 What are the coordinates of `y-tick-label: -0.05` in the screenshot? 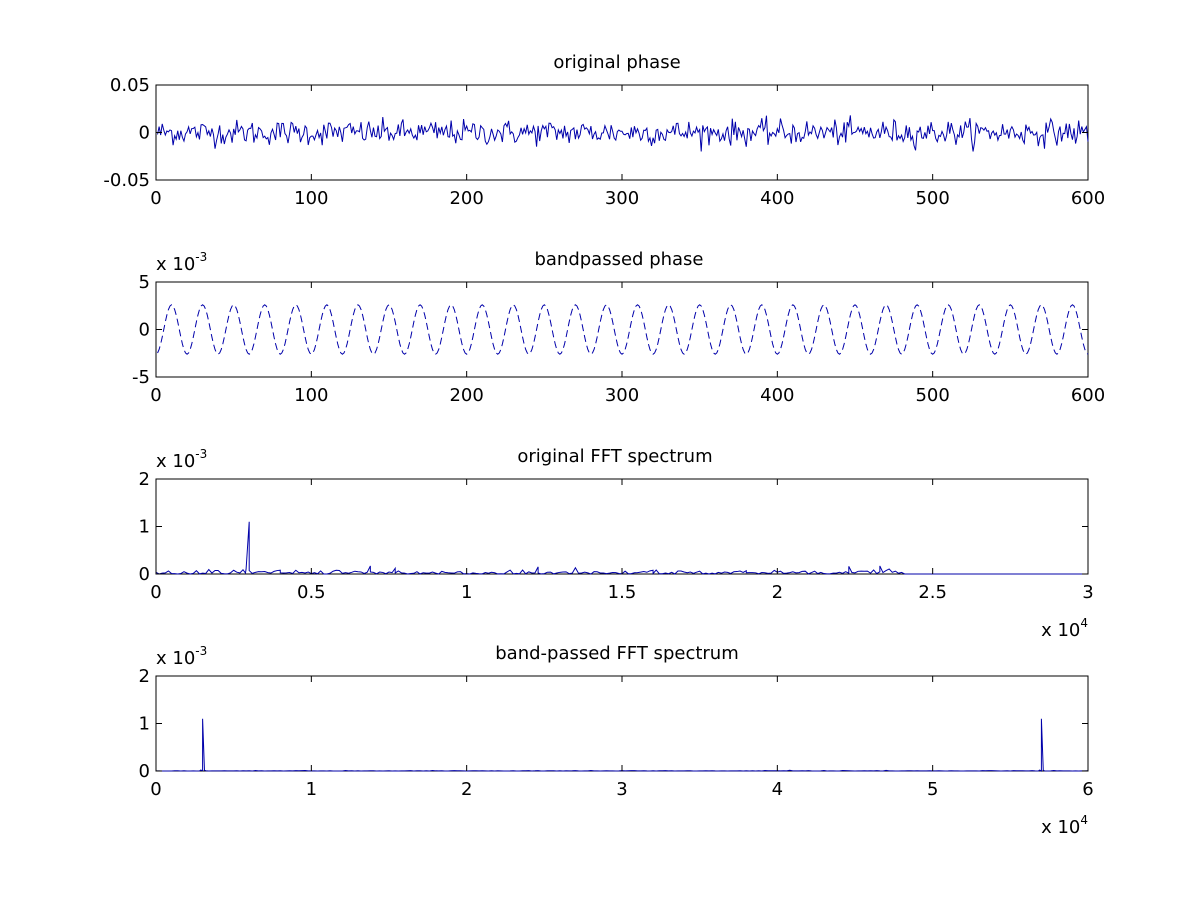 It's located at (126, 180).